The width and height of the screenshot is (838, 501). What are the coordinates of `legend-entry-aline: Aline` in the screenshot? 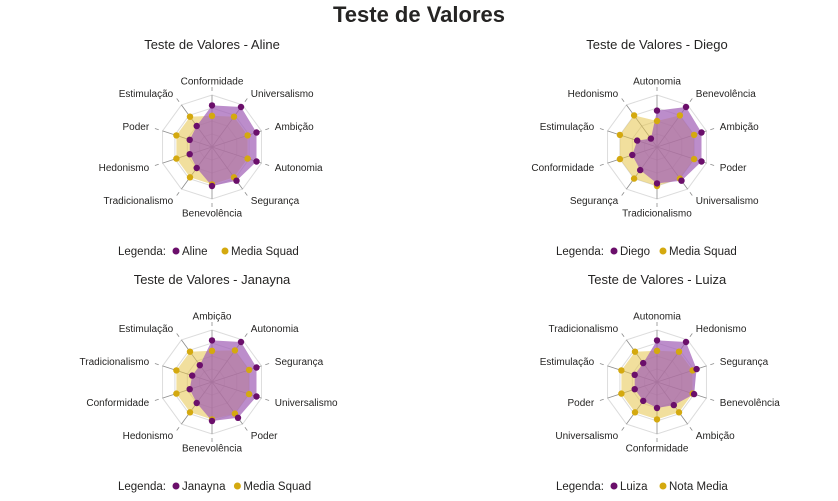 It's located at (195, 252).